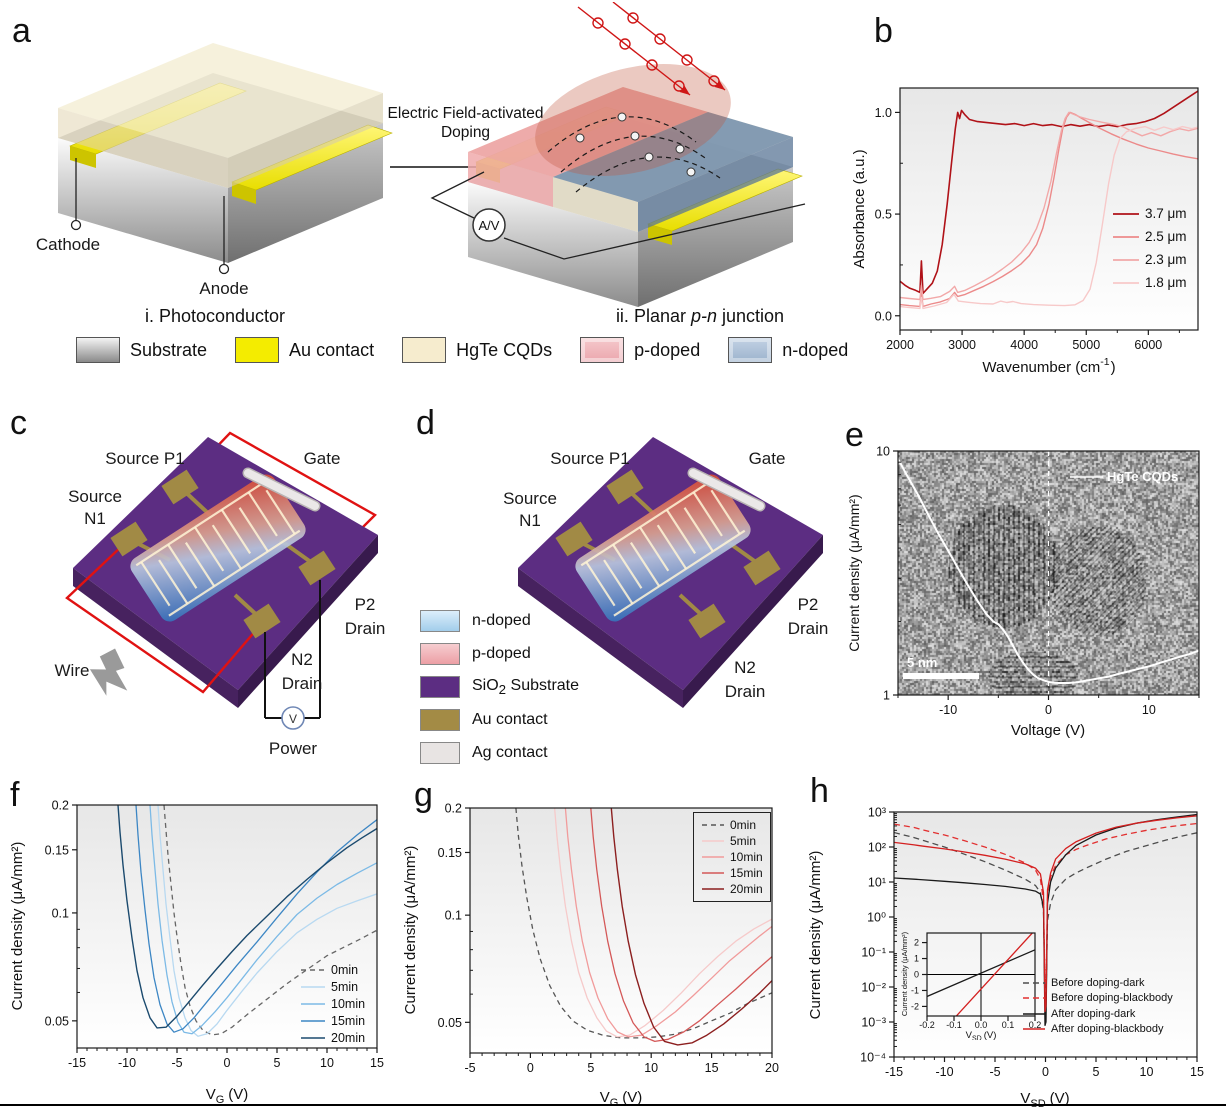 Image resolution: width=1226 pixels, height=1117 pixels. I want to click on gate-label: Gate, so click(322, 458).